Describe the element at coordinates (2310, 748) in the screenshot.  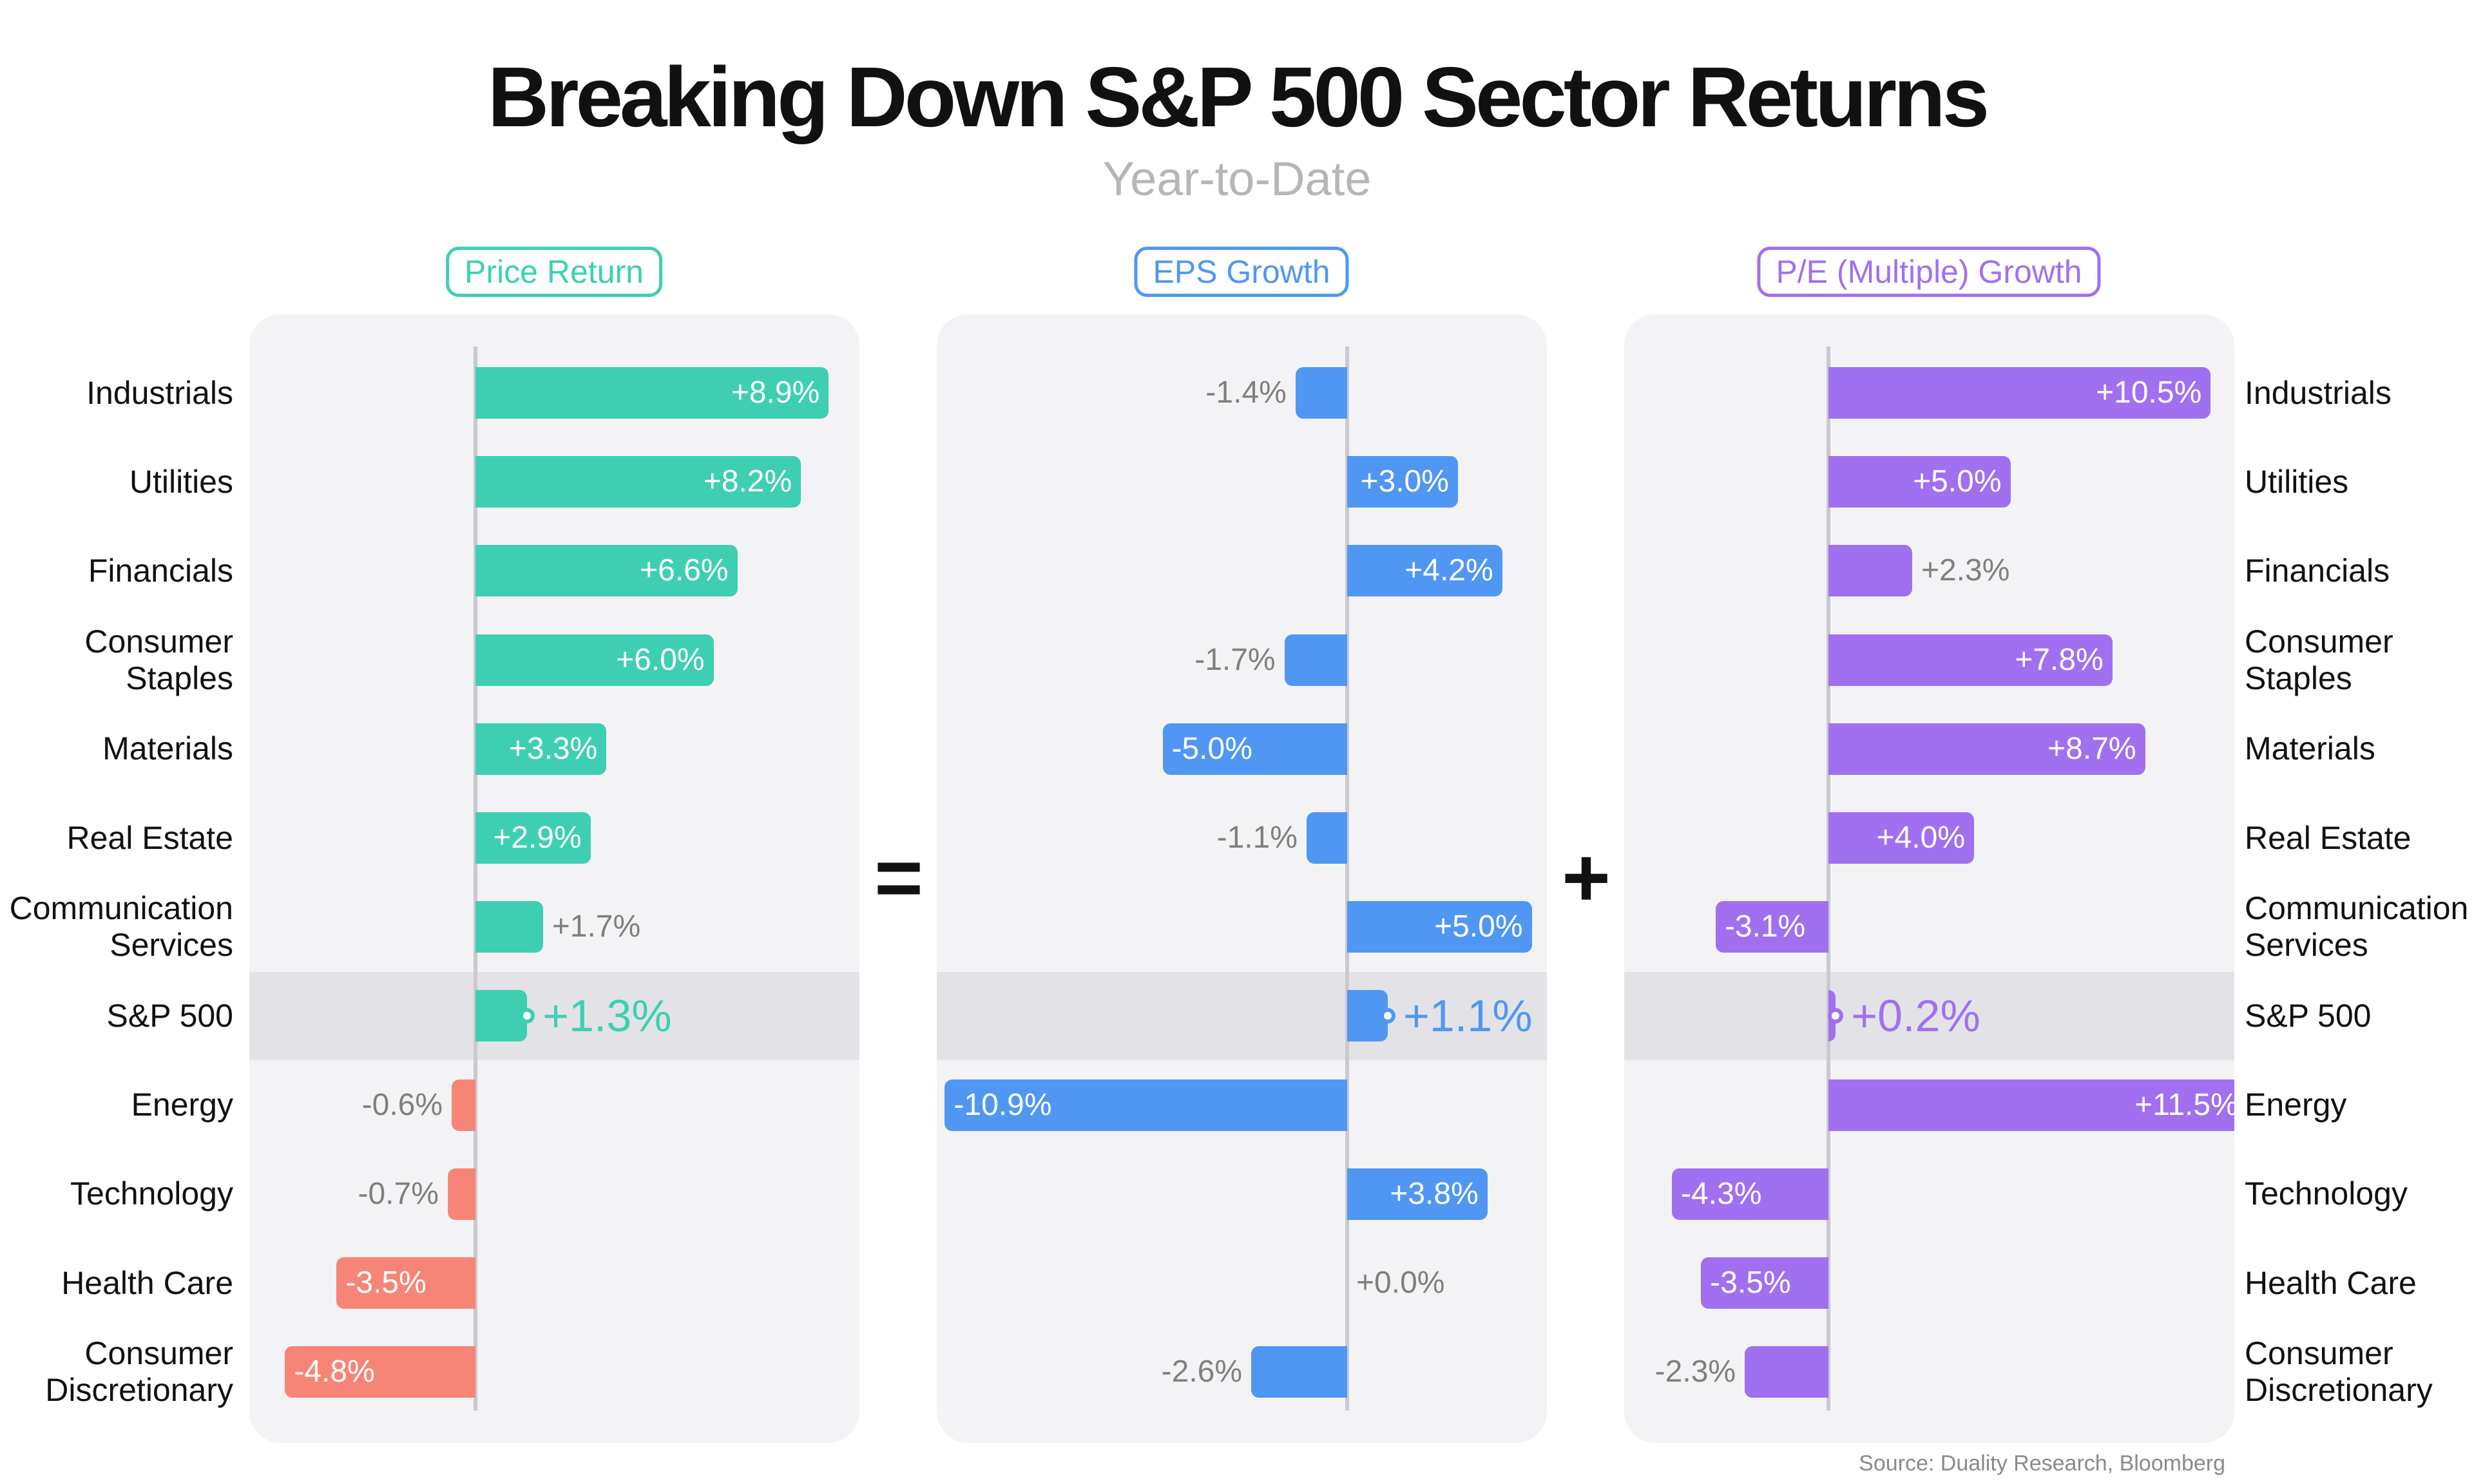
I see `category-label-right-materials: Materials` at that location.